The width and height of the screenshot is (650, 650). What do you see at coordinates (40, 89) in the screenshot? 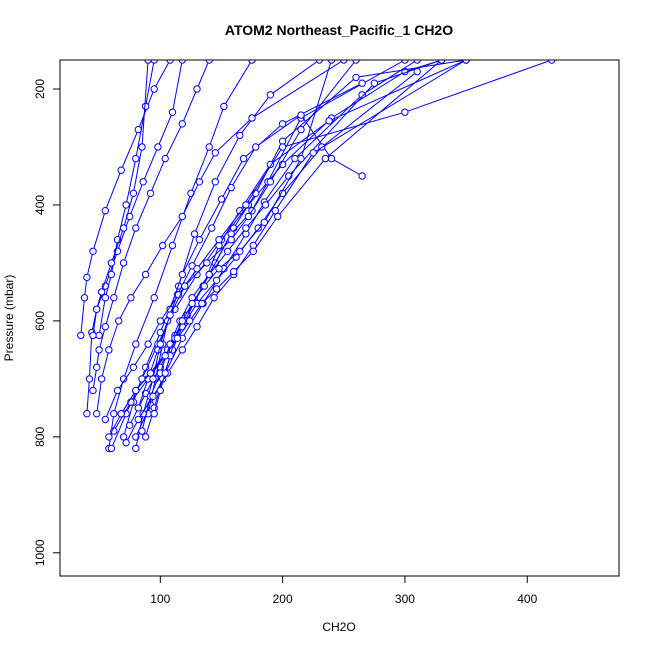
I see `y-tick-label: 200` at bounding box center [40, 89].